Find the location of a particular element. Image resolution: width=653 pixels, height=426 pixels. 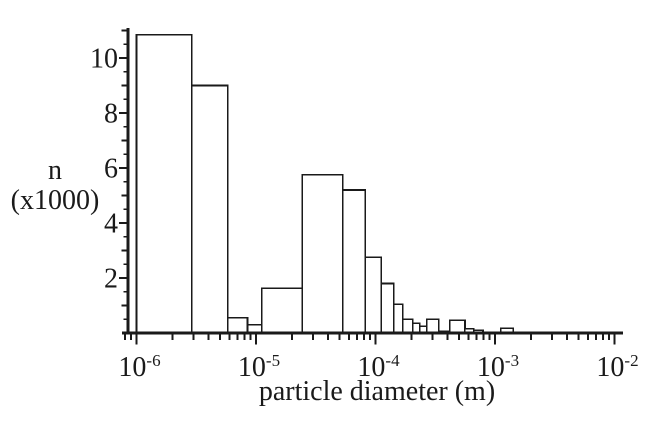

x-tick-label: 10⁻³ is located at coordinates (498, 367).